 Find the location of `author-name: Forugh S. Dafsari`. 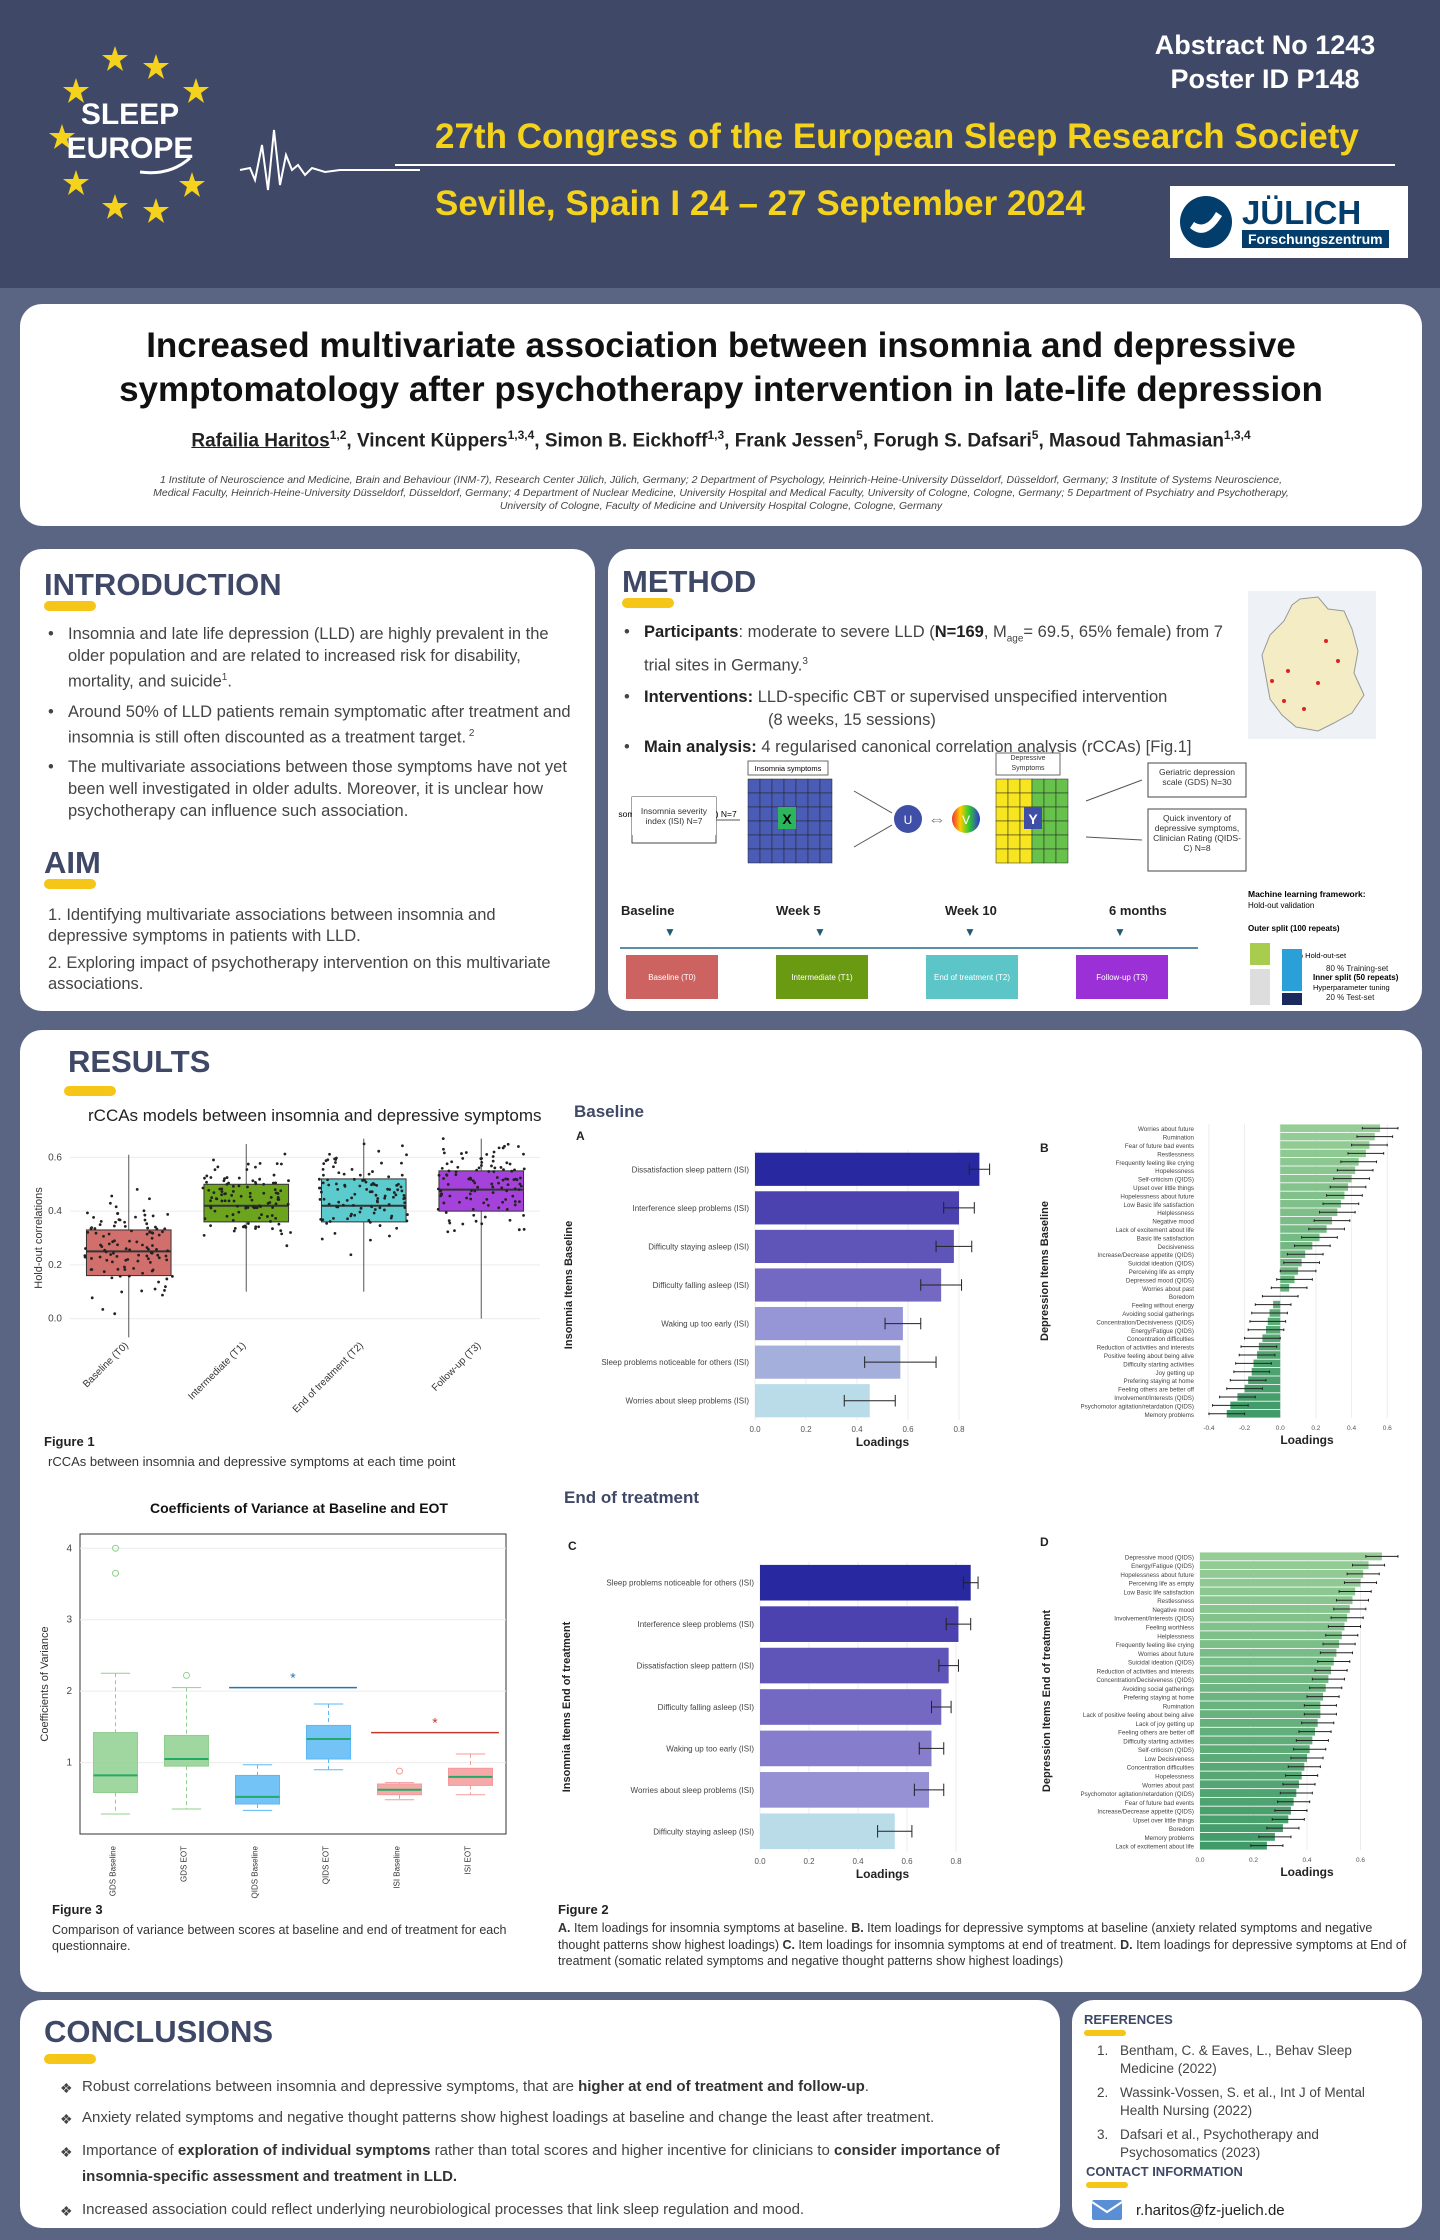

author-name: Forugh S. Dafsari is located at coordinates (952, 441).